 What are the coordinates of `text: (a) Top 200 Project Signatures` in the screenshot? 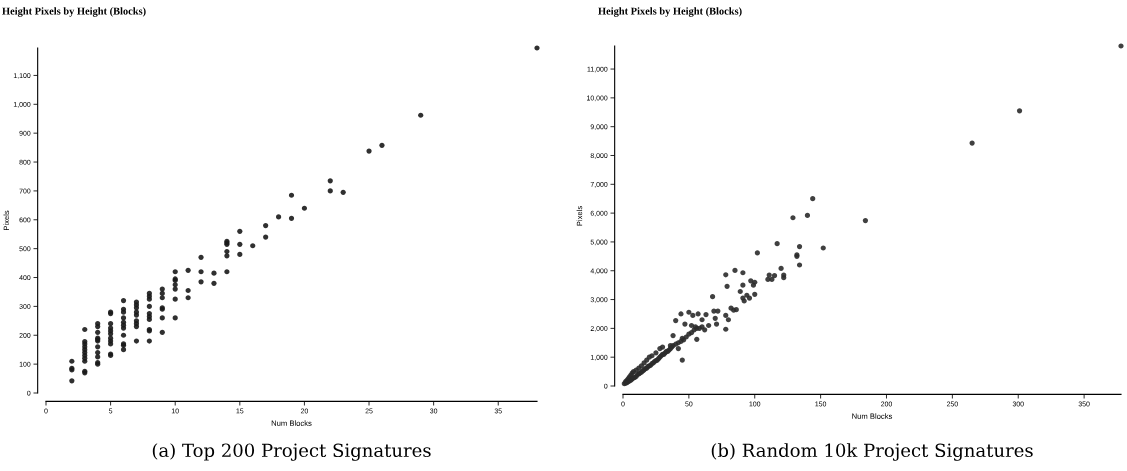 It's located at (291, 452).